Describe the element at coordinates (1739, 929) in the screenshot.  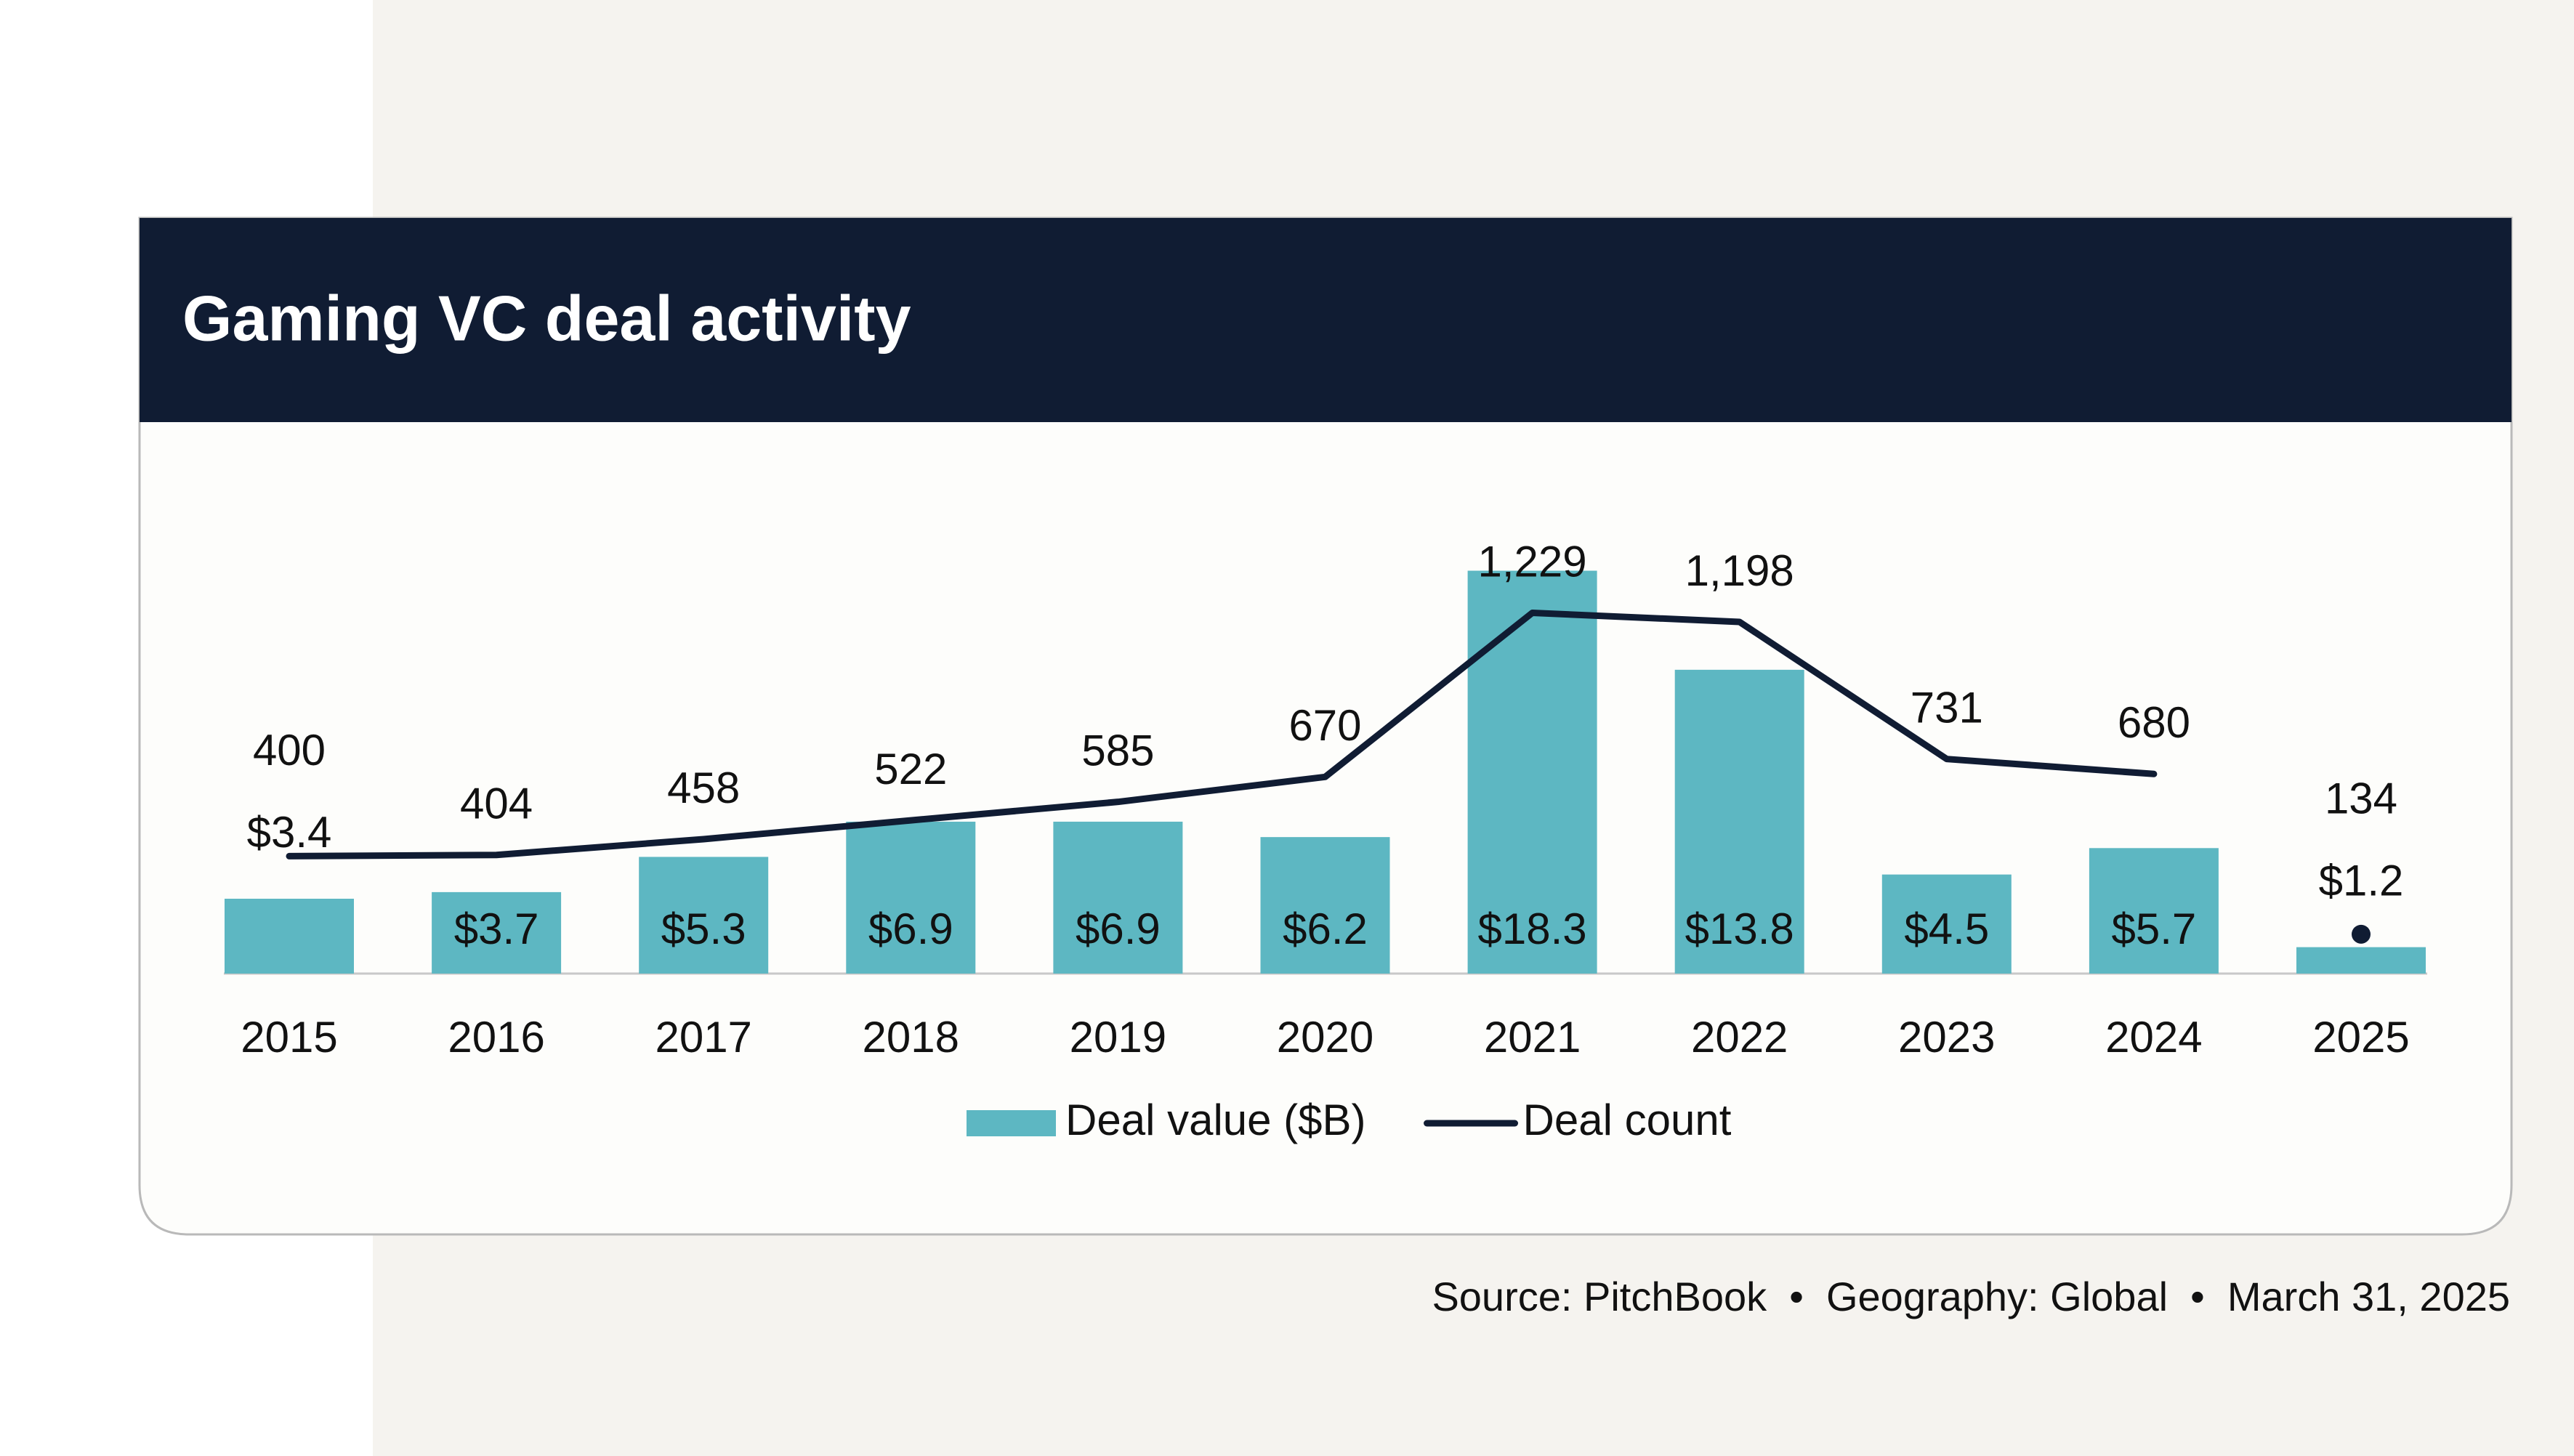
I see `bar-value-label: $13.8` at that location.